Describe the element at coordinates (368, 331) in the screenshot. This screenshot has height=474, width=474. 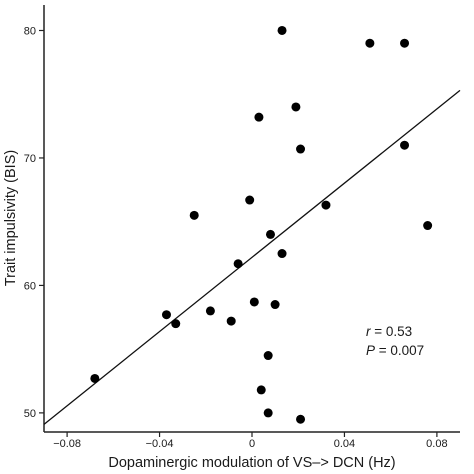
I see `r-symbol: r` at that location.